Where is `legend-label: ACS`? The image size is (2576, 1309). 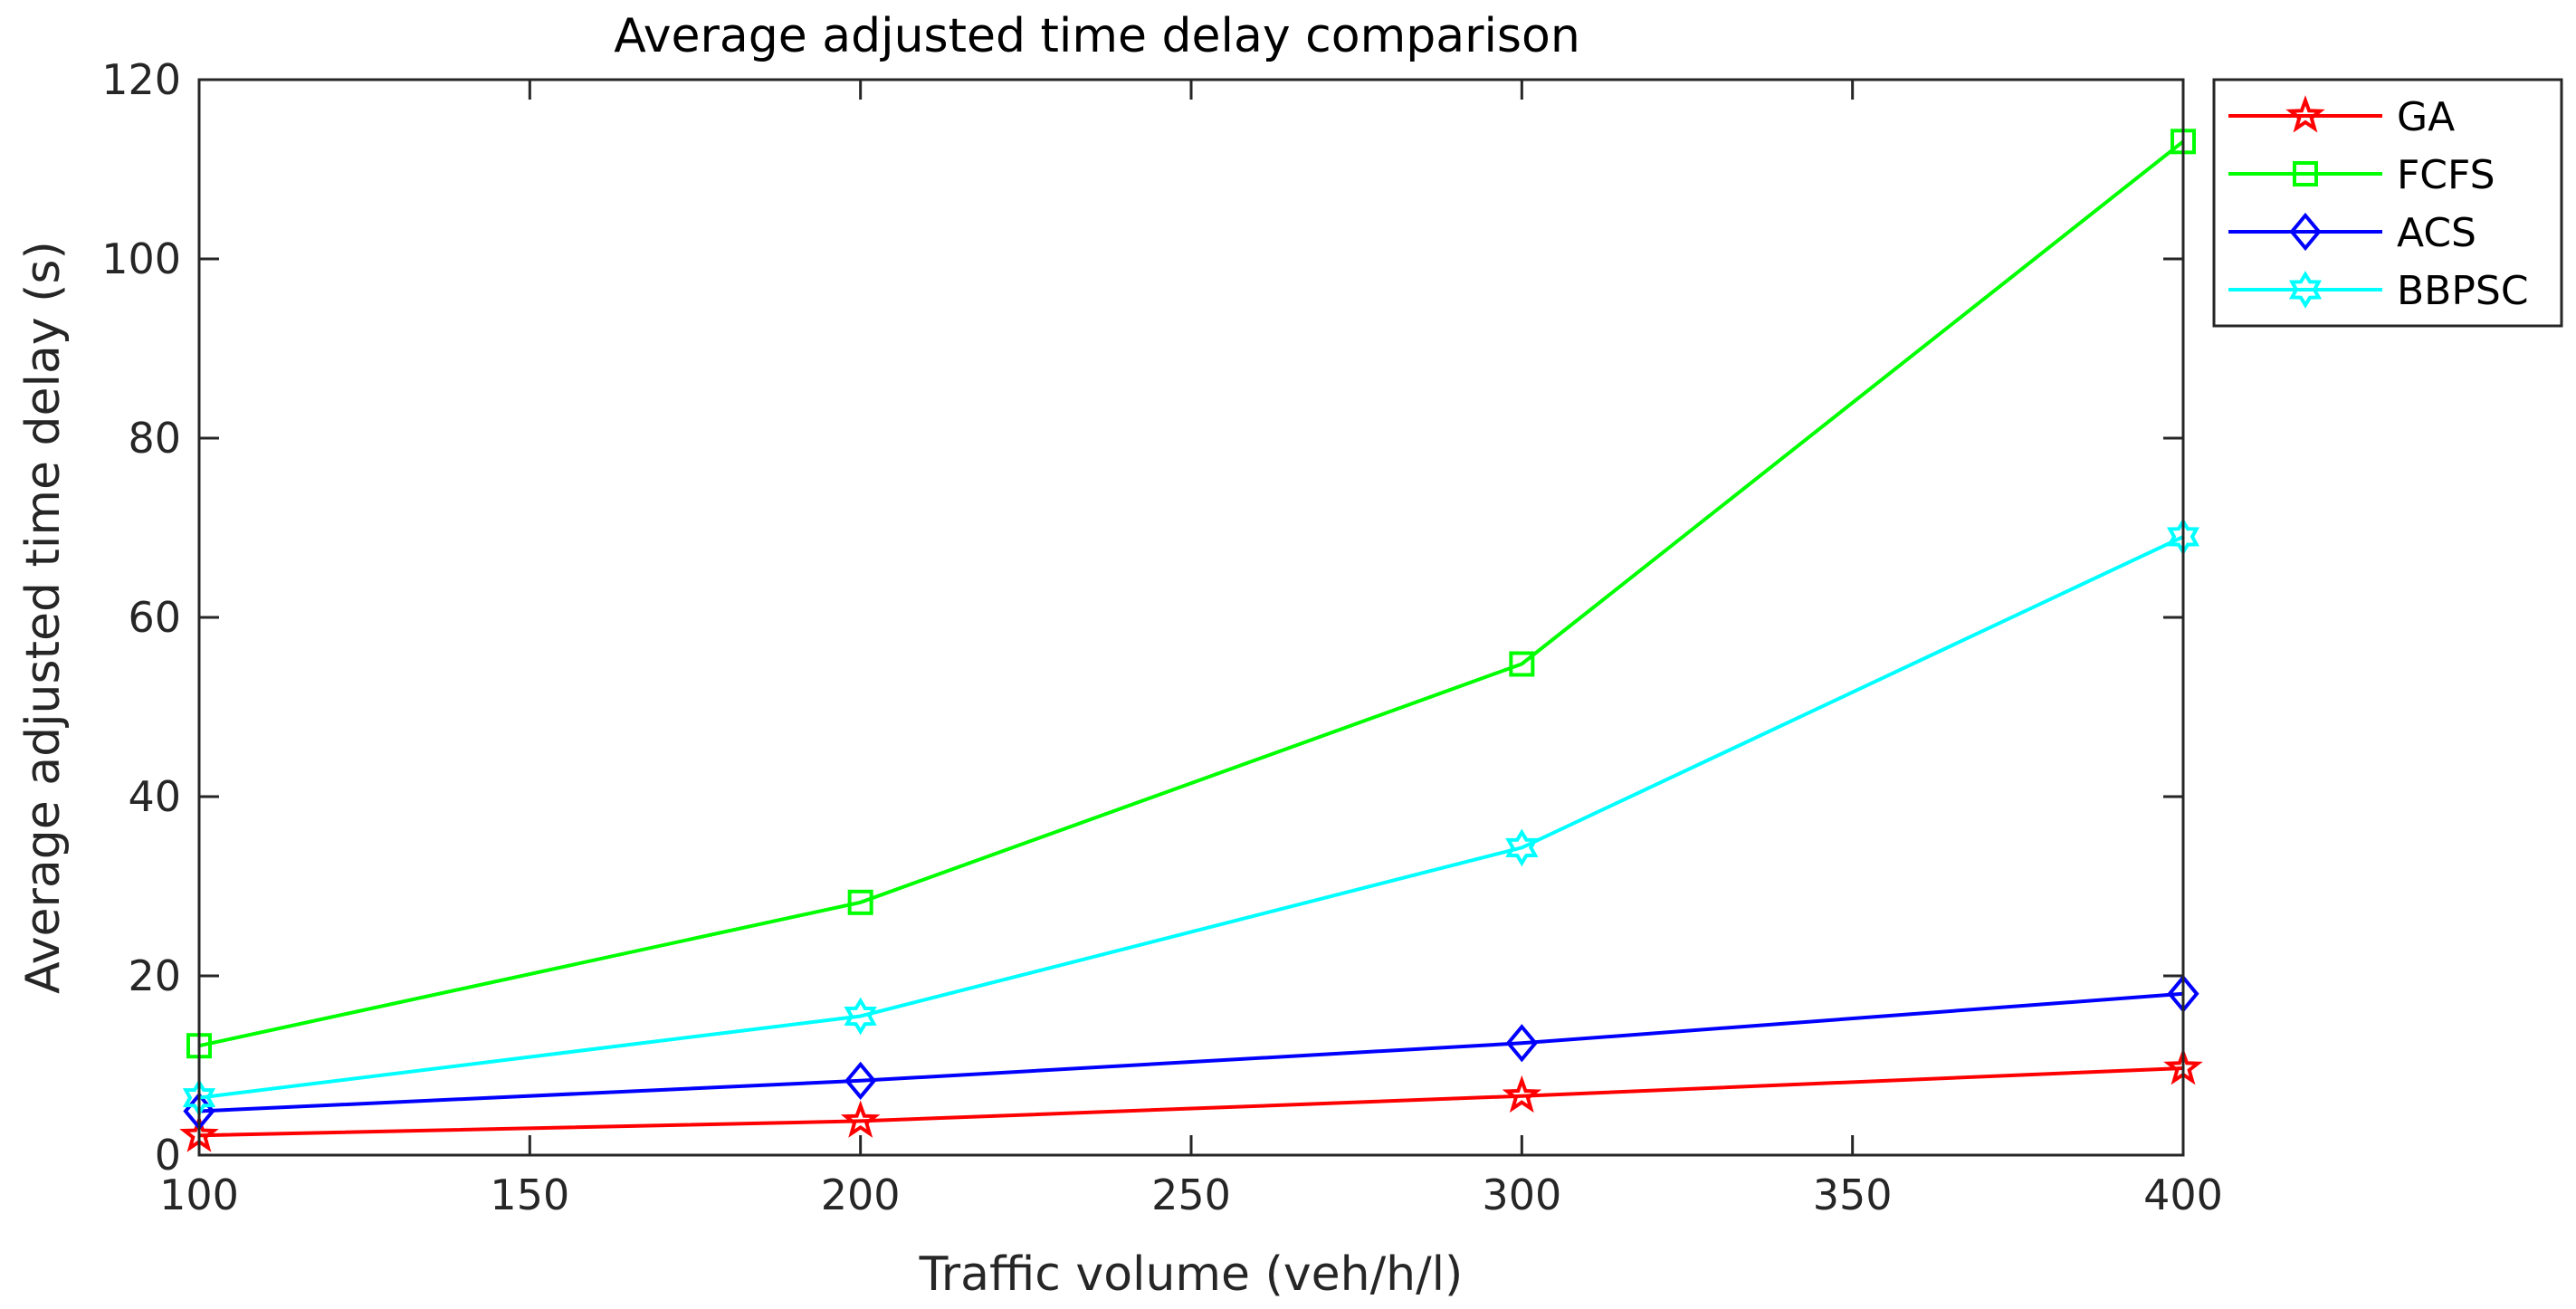 legend-label: ACS is located at coordinates (2436, 233).